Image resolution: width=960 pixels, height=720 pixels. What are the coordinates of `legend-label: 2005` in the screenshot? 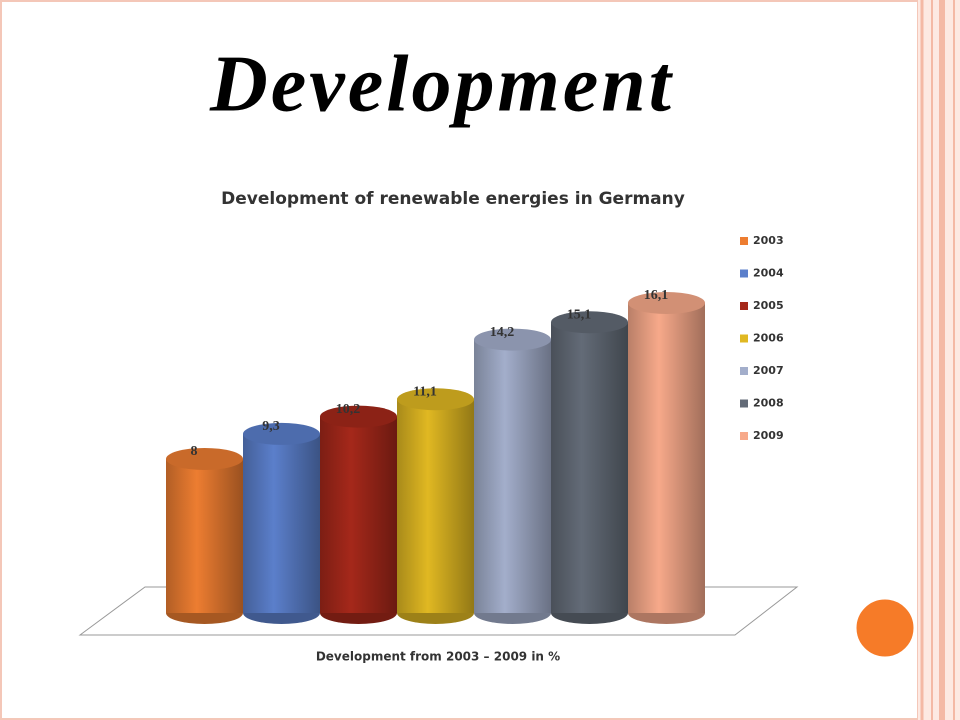 It's located at (768, 305).